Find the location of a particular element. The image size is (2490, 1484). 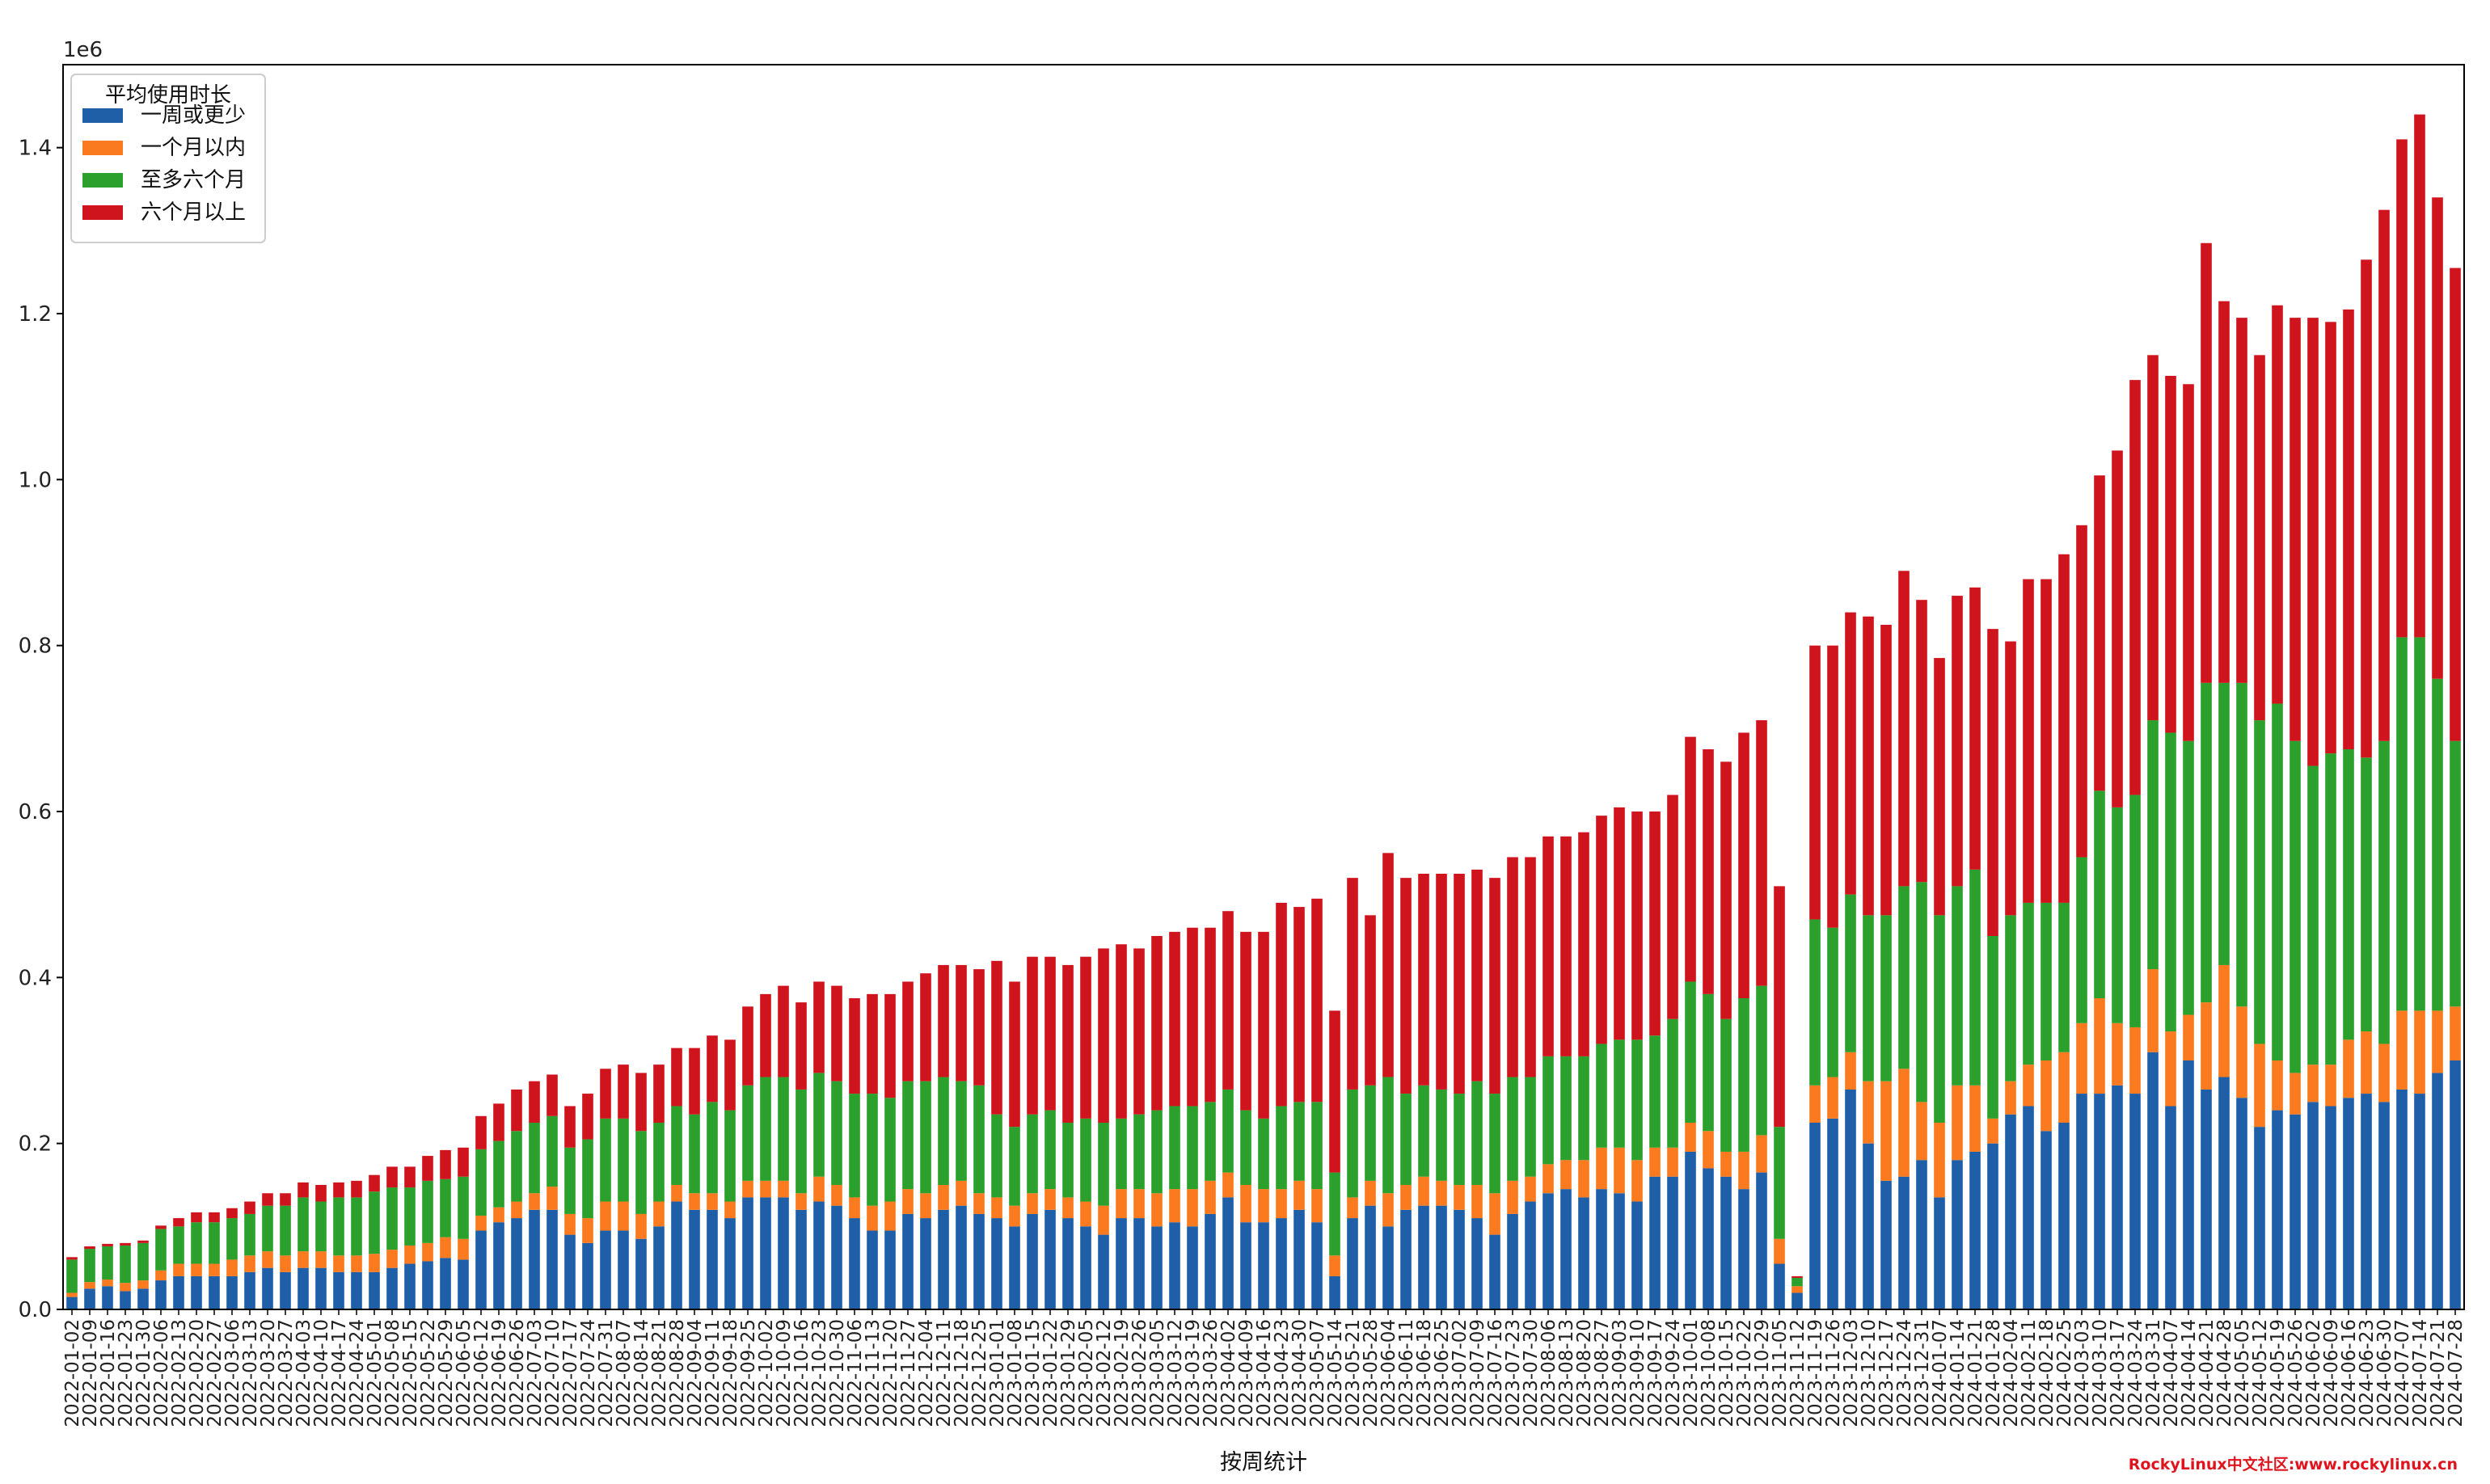

x-tick-label: 2024-07-07 is located at coordinates (2402, 1373).